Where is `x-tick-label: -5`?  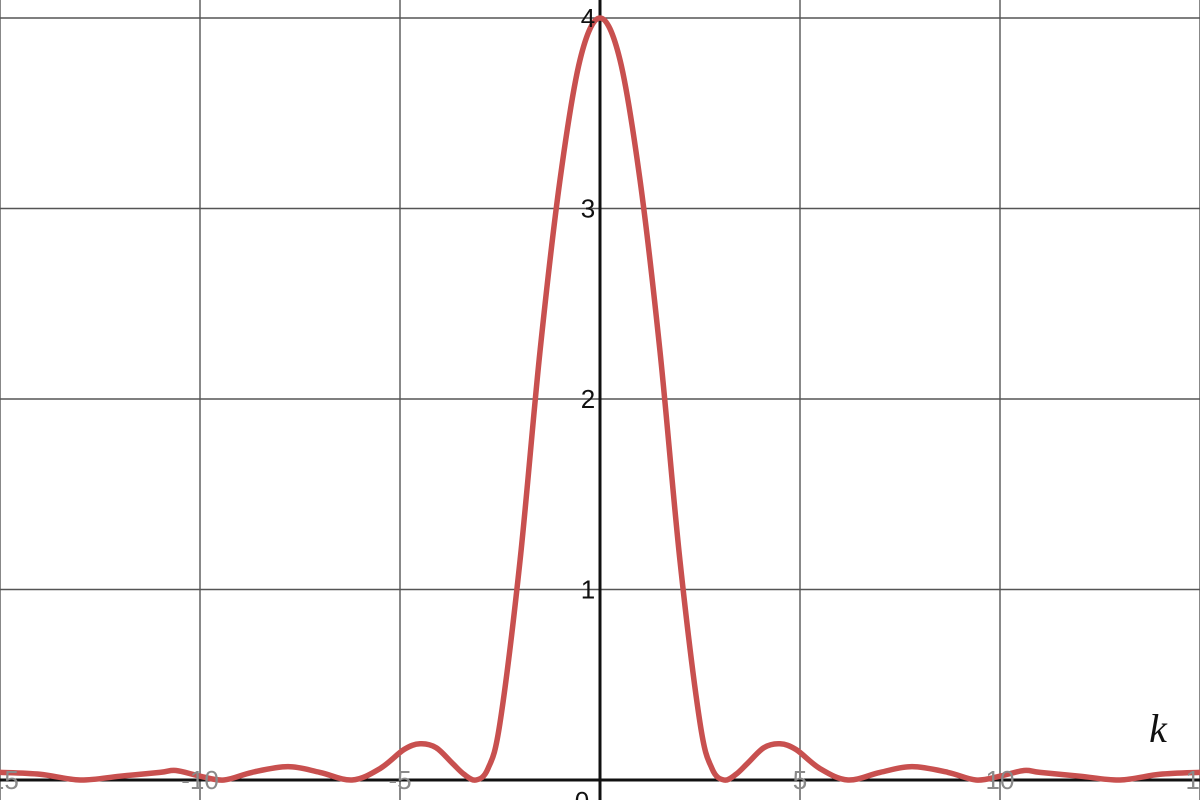 x-tick-label: -5 is located at coordinates (399, 780).